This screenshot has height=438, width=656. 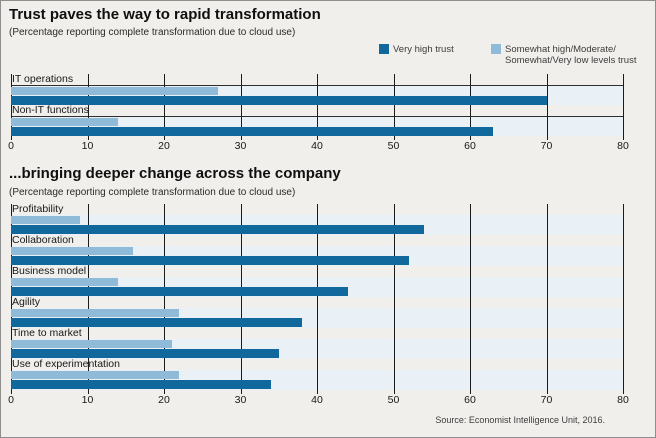 What do you see at coordinates (50, 110) in the screenshot?
I see `category-label: Non-IT functions` at bounding box center [50, 110].